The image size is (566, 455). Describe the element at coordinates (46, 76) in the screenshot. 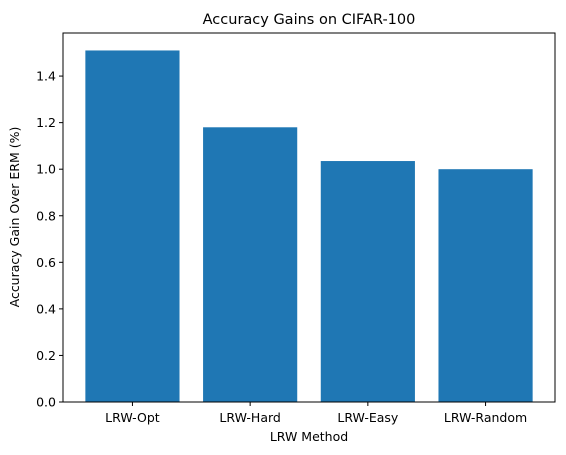

I see `y-tick-label: 1.4` at that location.